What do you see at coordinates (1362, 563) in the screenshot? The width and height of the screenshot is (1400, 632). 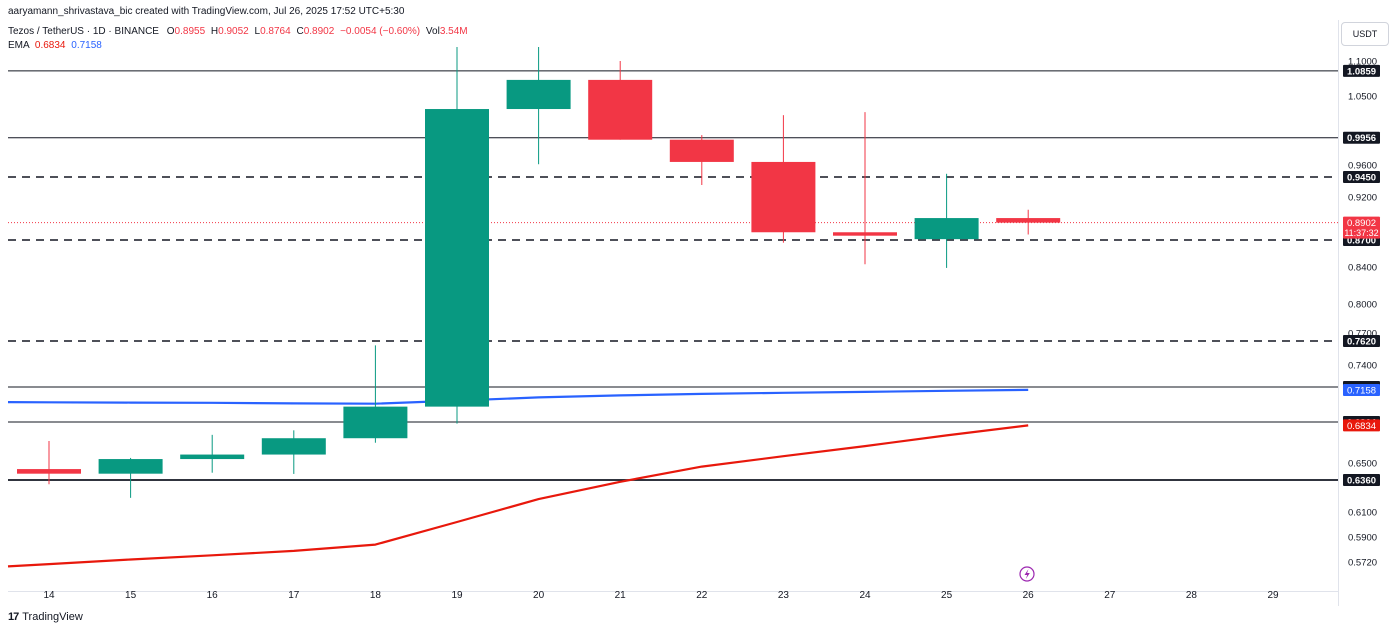 I see `y-tick-label: 0.5720` at bounding box center [1362, 563].